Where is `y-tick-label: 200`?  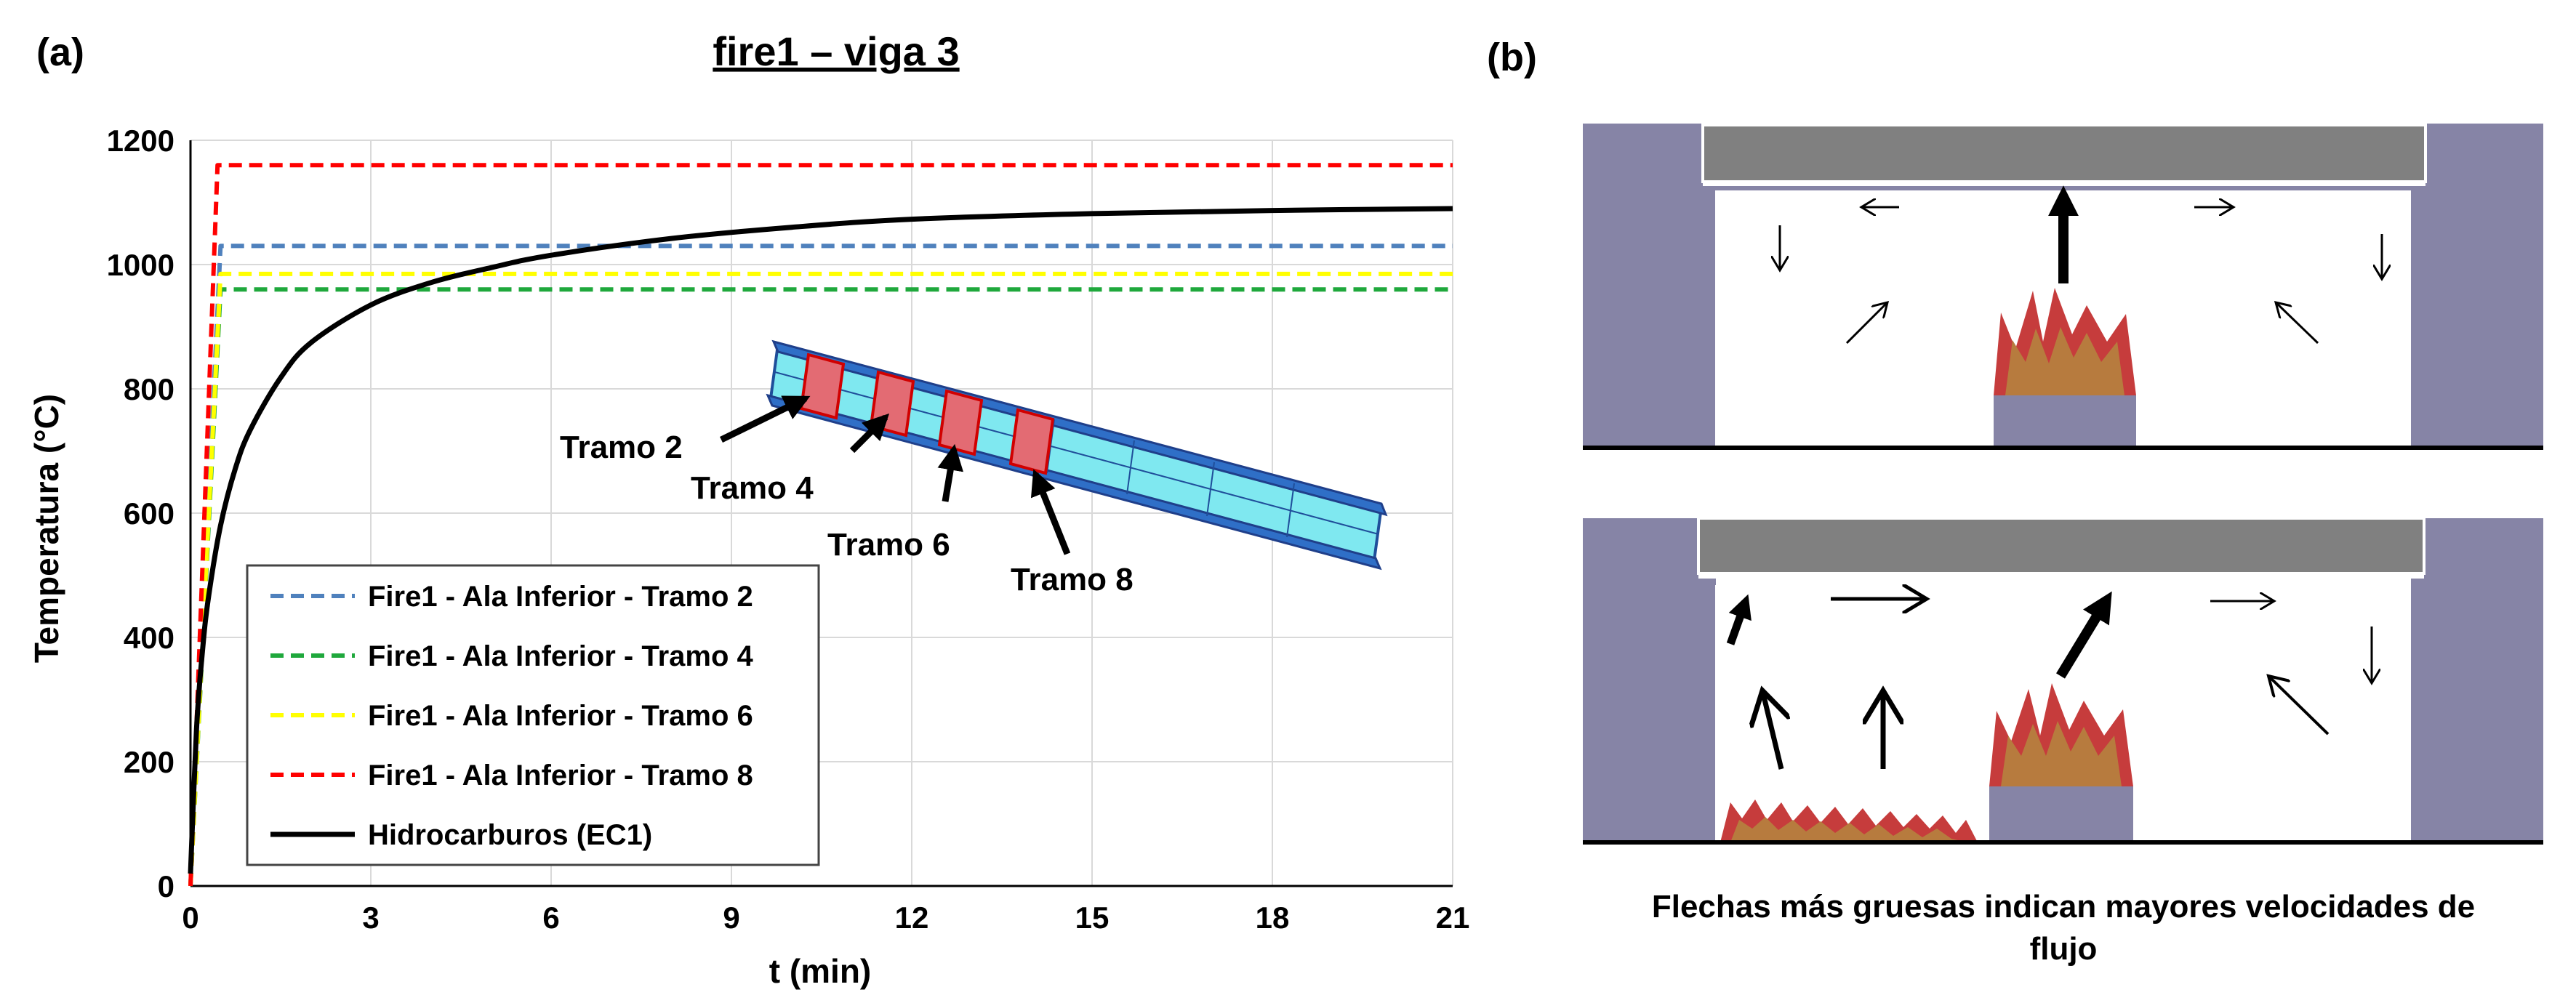 y-tick-label: 200 is located at coordinates (149, 762).